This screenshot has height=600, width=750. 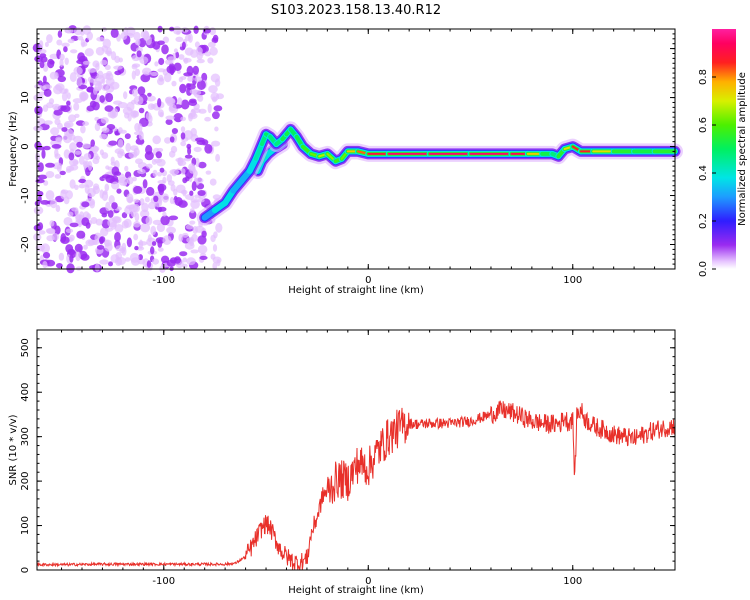 I want to click on y-tick-label: 400, so click(x=25, y=392).